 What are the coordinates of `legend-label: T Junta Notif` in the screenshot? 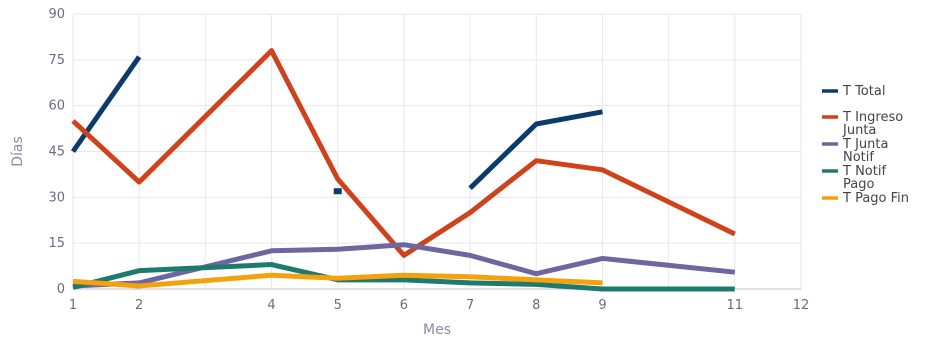 It's located at (865, 151).